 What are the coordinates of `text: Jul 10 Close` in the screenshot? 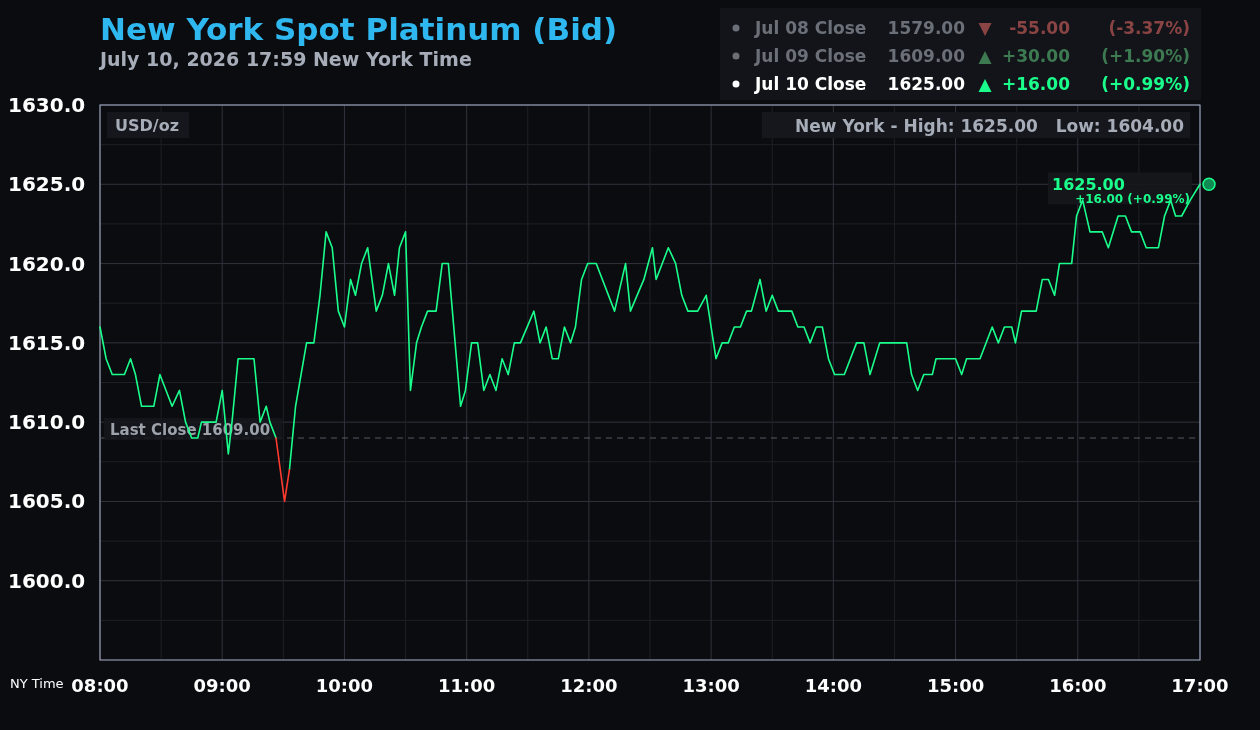 It's located at (810, 84).